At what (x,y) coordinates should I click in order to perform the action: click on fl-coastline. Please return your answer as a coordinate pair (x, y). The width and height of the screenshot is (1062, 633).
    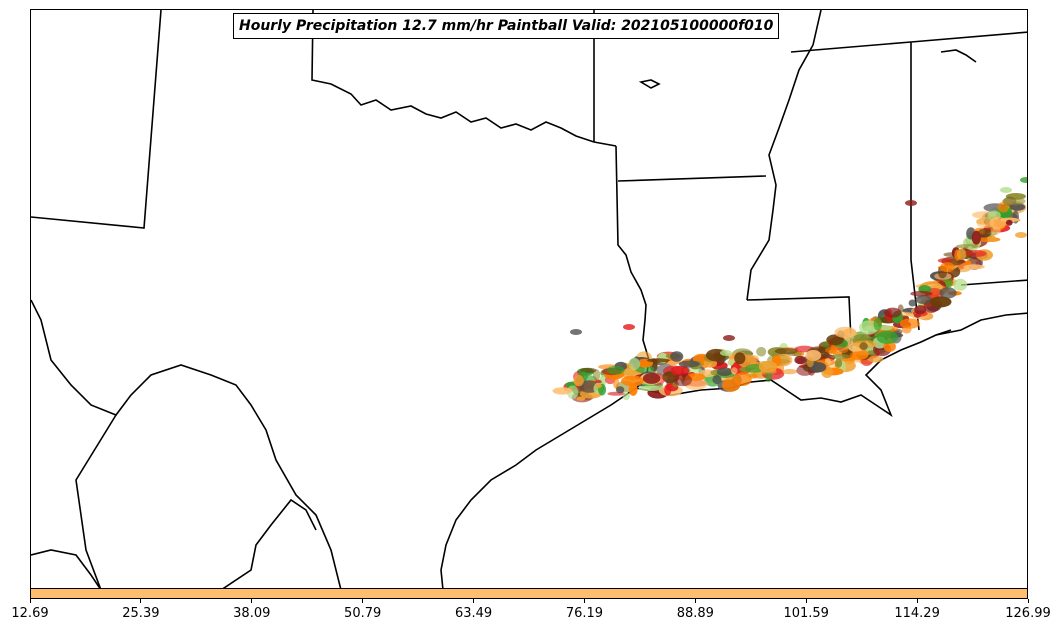
    Looking at the image, I should click on (981, 324).